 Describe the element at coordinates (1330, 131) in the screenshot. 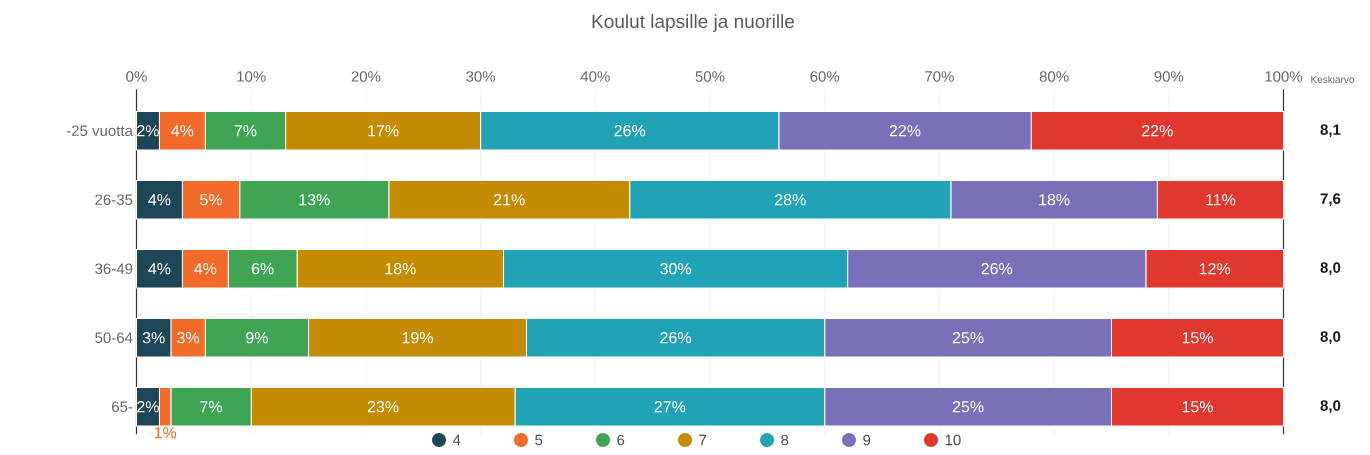

I see `text: 8,1` at that location.